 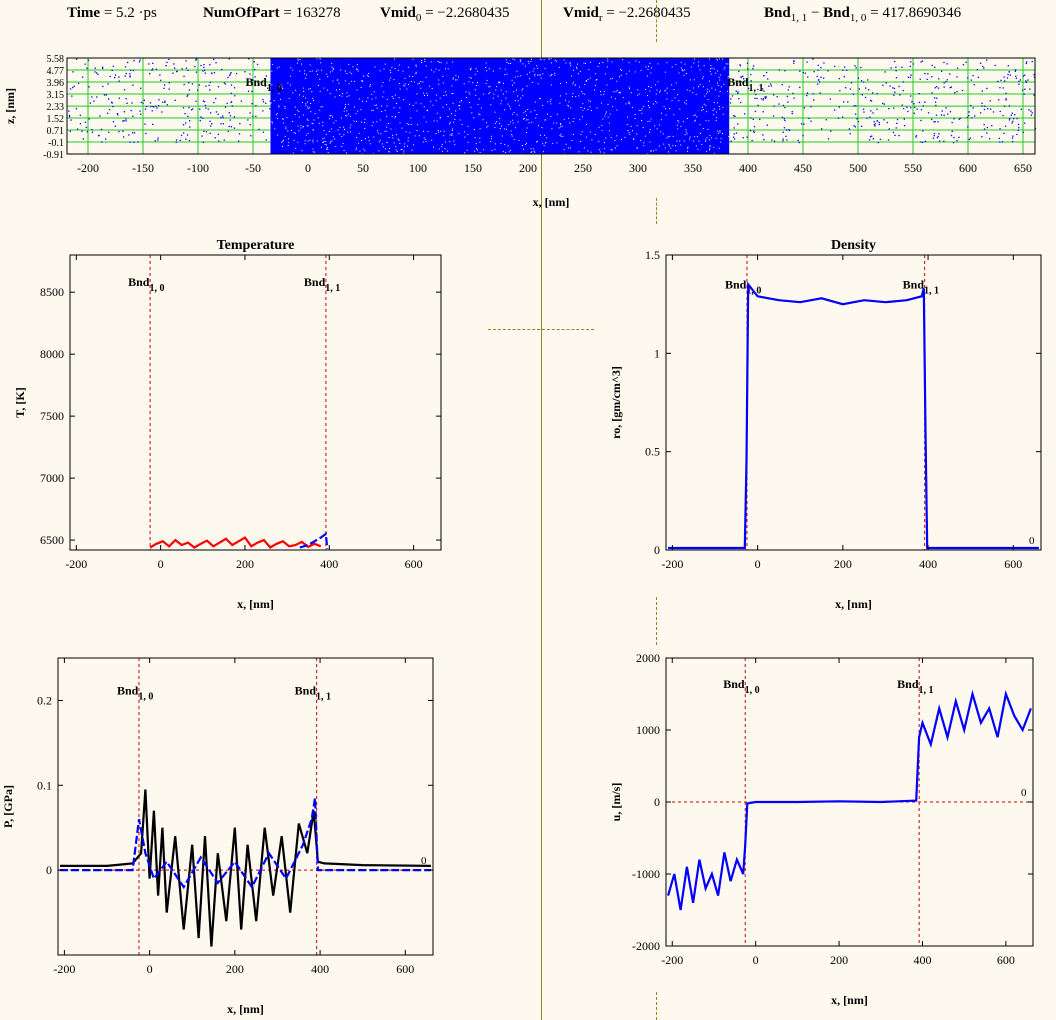 What do you see at coordinates (656, 1006) in the screenshot?
I see `bottom-right-guide` at bounding box center [656, 1006].